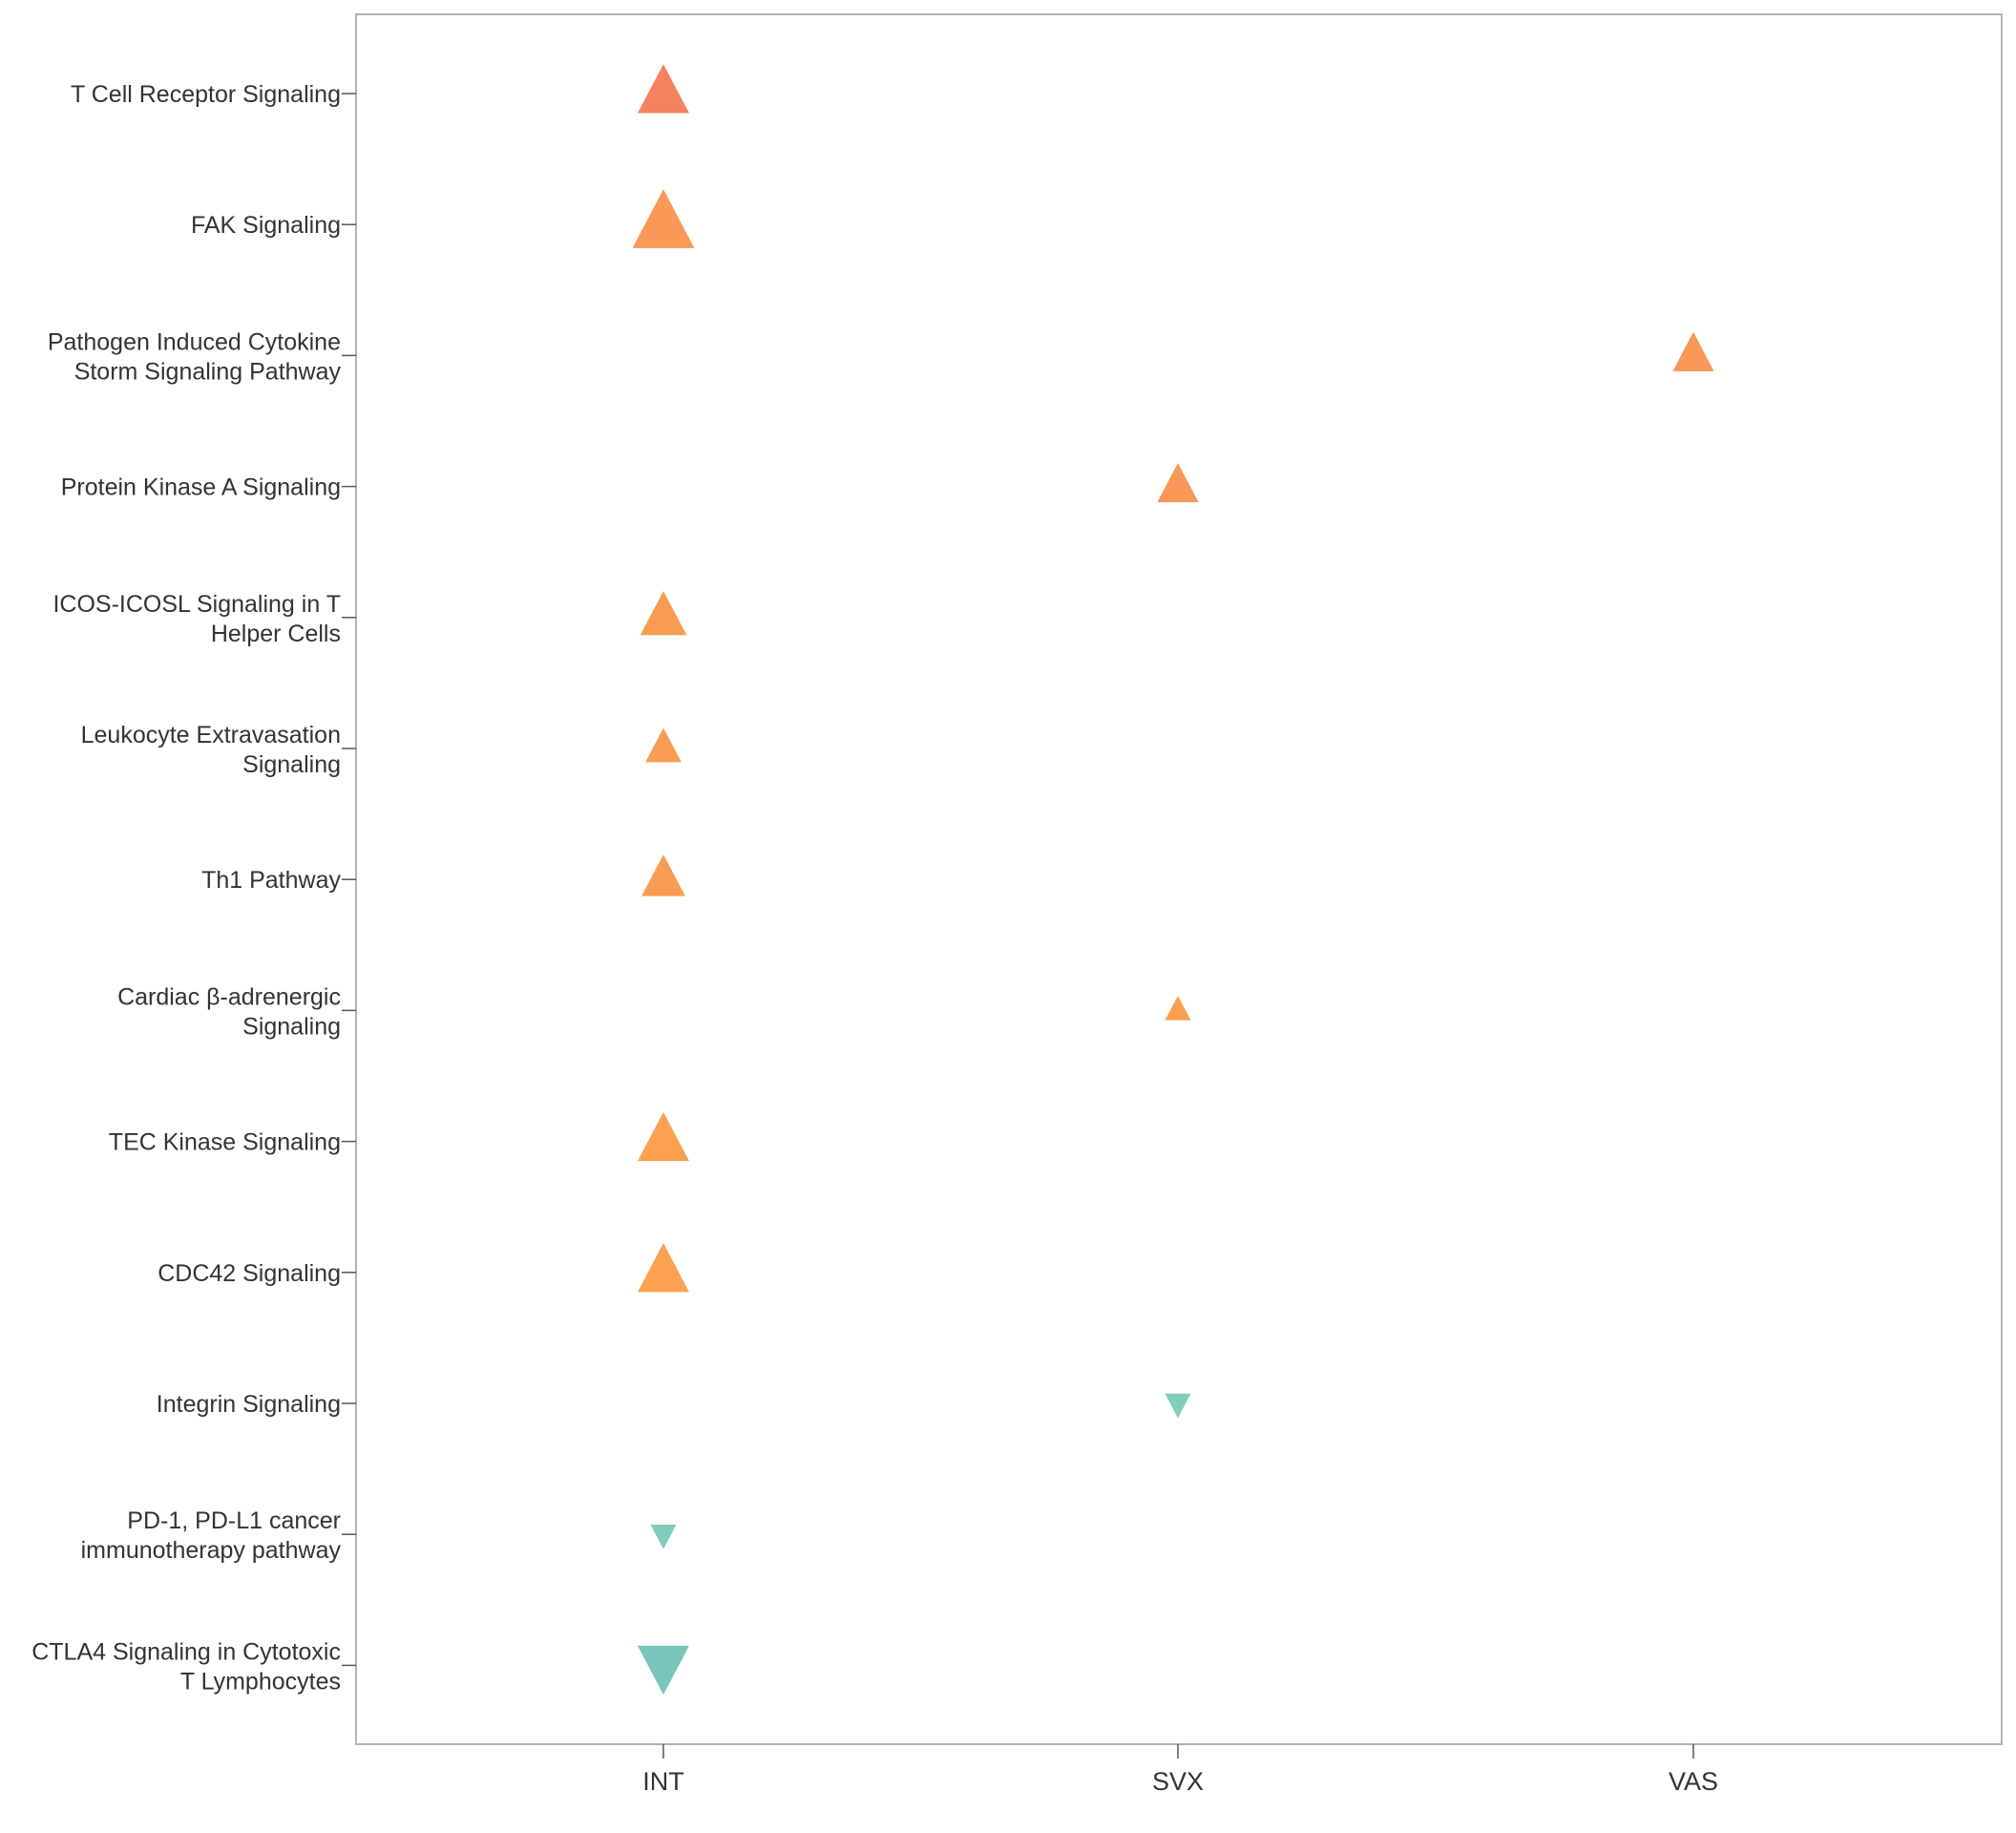 This screenshot has width=2016, height=1833. I want to click on y-tick-label: CDC42 Signaling, so click(250, 1274).